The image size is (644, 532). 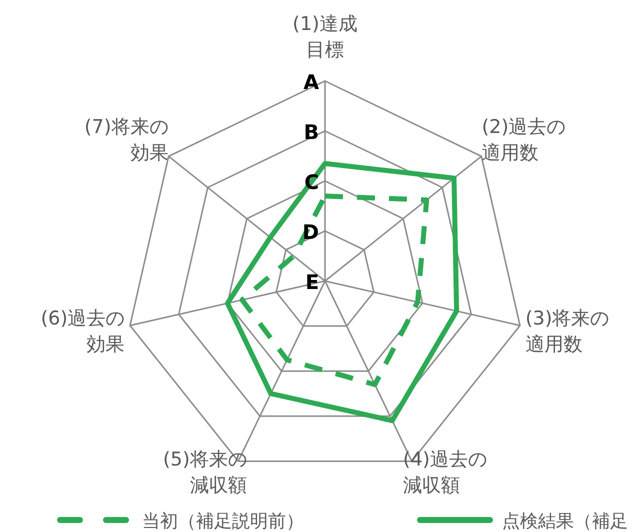 What do you see at coordinates (311, 182) in the screenshot?
I see `y-tick-label: C` at bounding box center [311, 182].